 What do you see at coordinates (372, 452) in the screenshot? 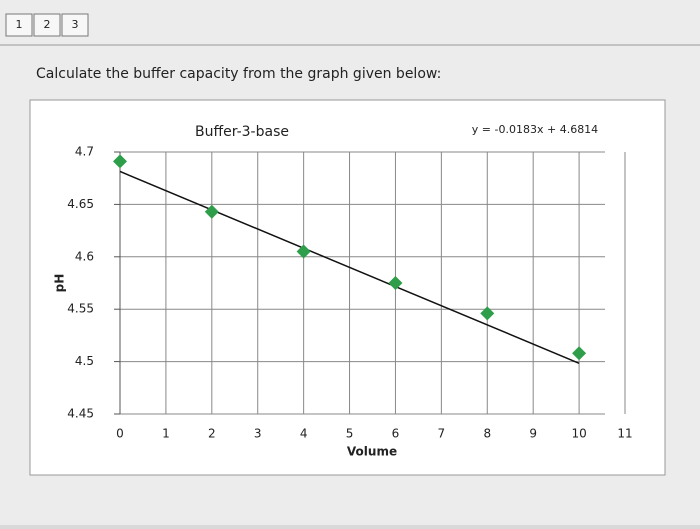
I see `x-axis-label: Volume` at bounding box center [372, 452].